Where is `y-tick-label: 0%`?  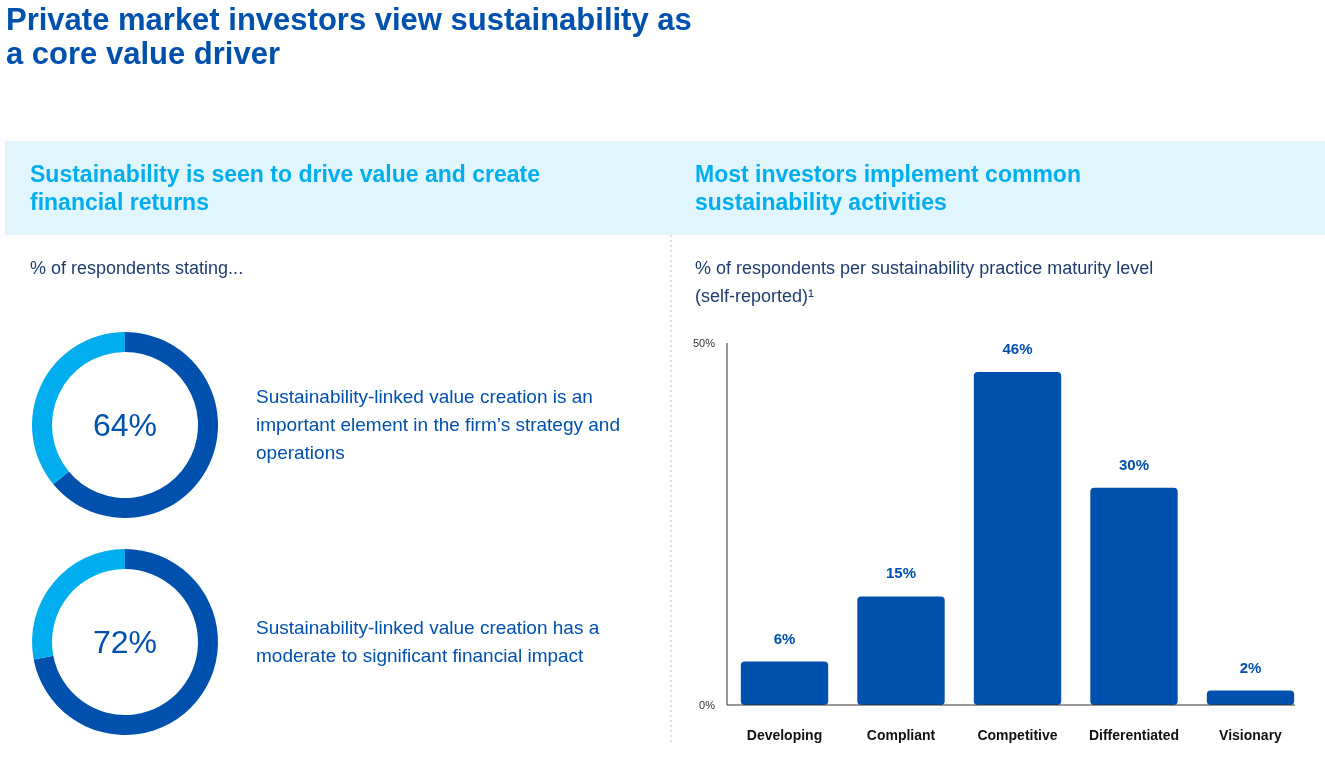
y-tick-label: 0% is located at coordinates (707, 705).